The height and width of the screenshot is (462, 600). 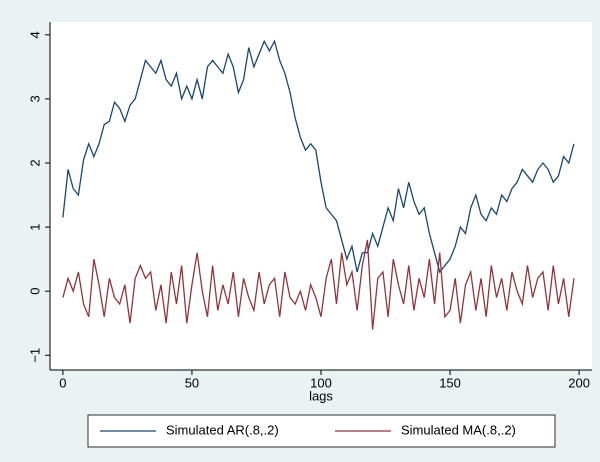 What do you see at coordinates (34, 355) in the screenshot?
I see `y-tick-label: −1` at bounding box center [34, 355].